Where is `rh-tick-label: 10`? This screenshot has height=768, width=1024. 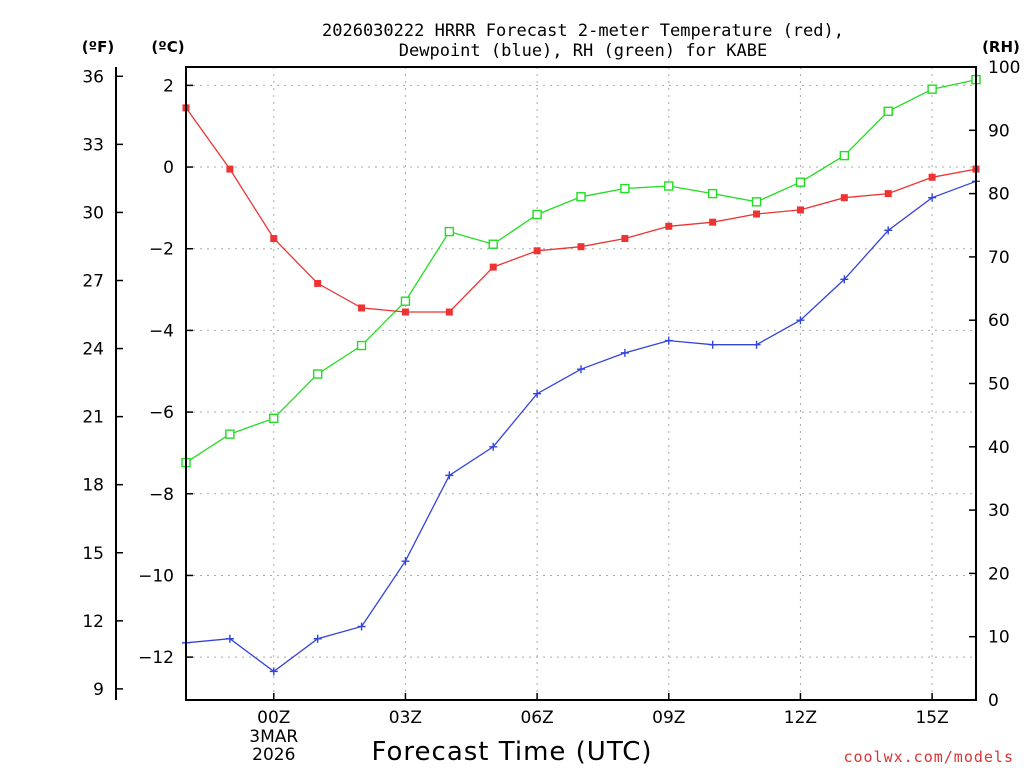
rh-tick-label: 10 is located at coordinates (999, 638).